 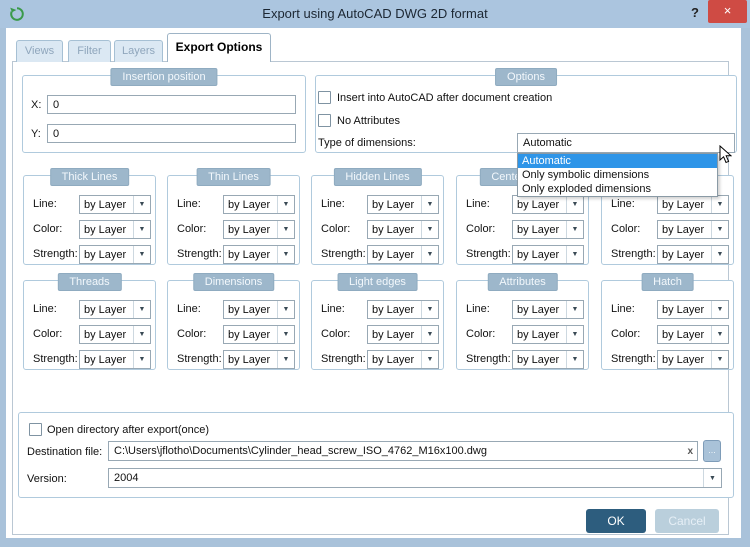 I want to click on open-directory-checkbox, so click(x=35, y=429).